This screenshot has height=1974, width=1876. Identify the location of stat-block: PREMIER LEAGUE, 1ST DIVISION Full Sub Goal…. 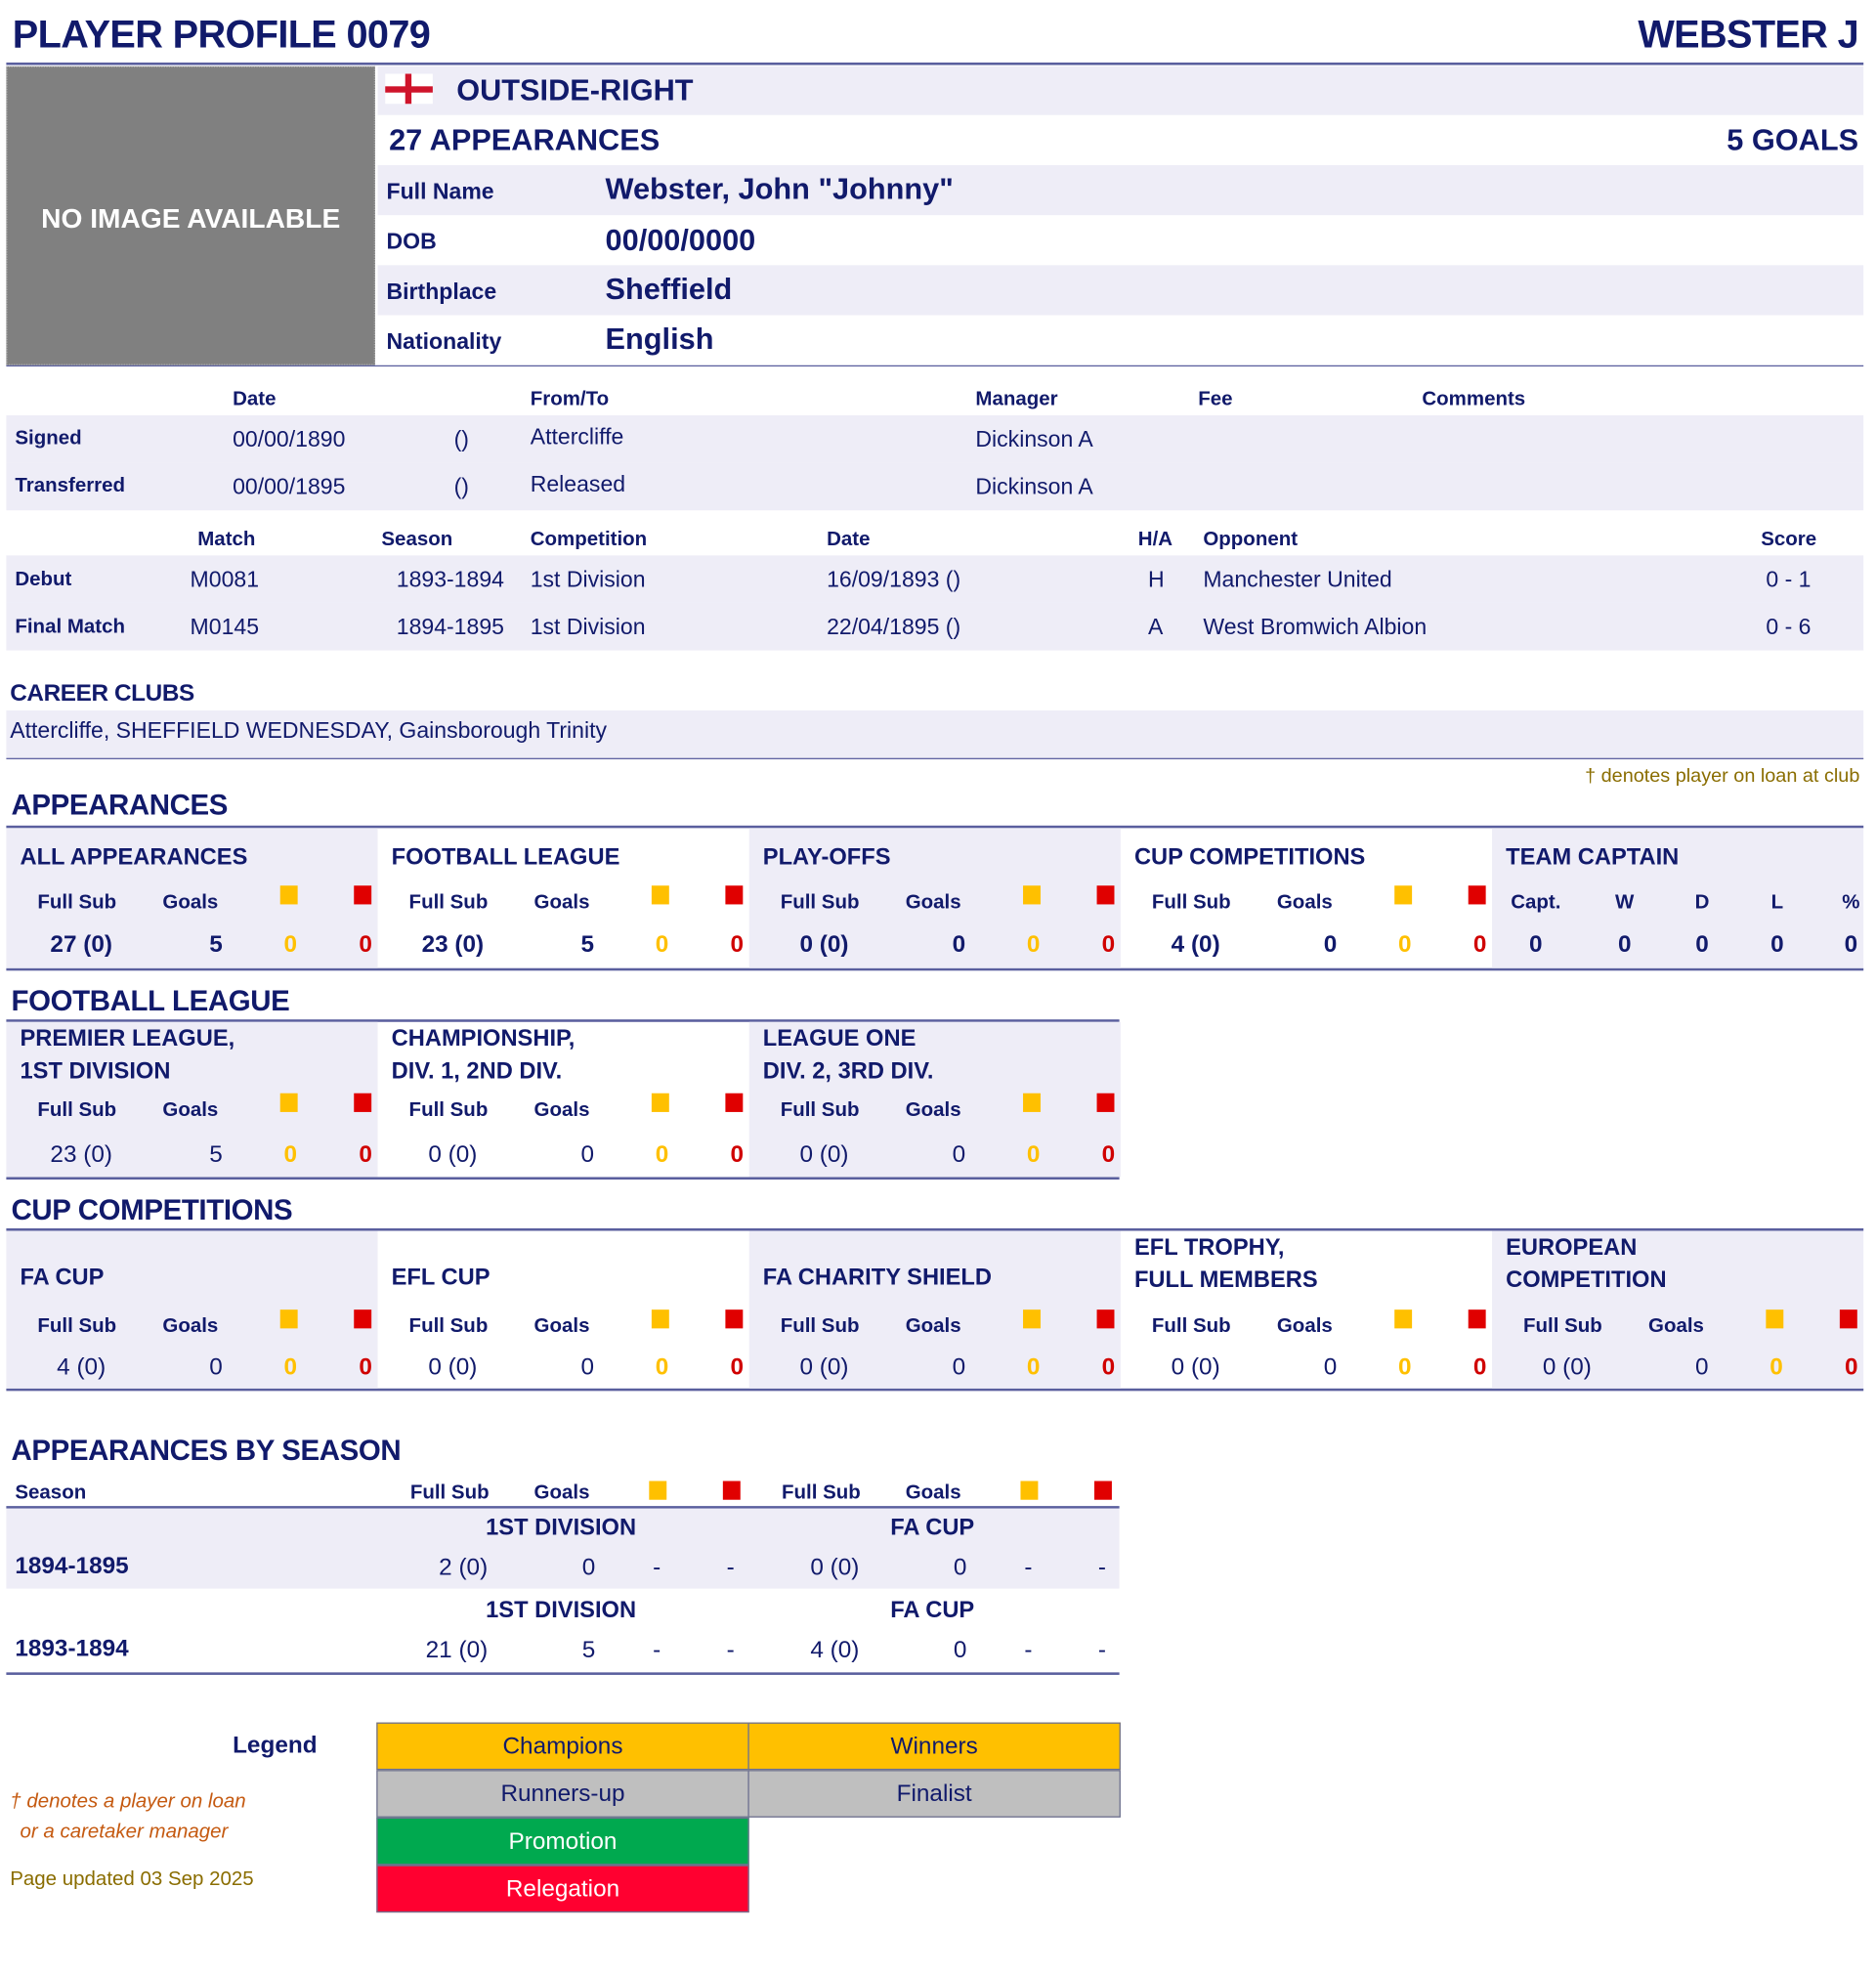
(192, 1099).